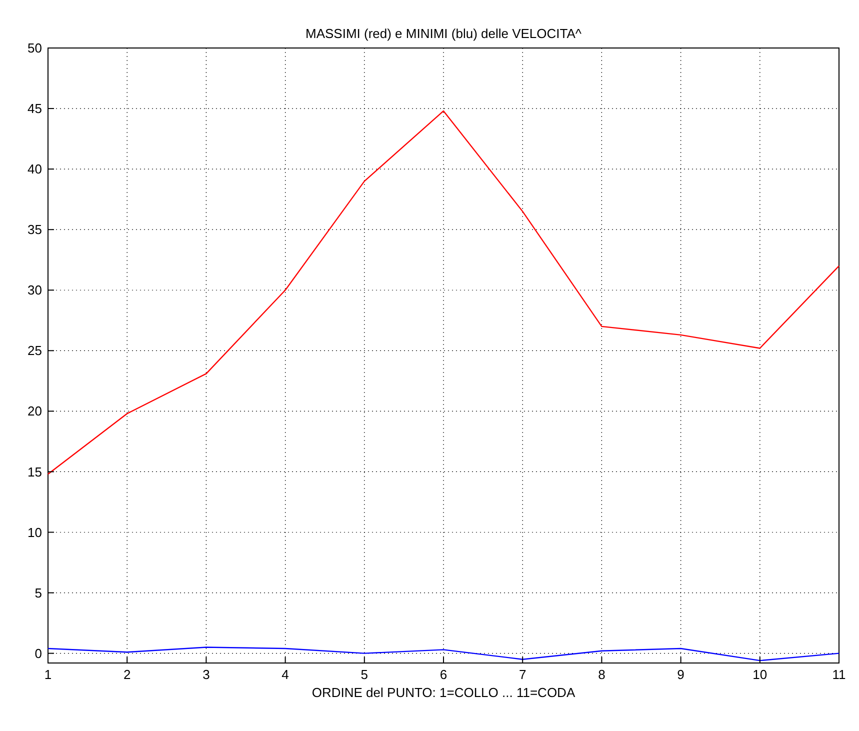 This screenshot has height=731, width=859. What do you see at coordinates (35, 230) in the screenshot?
I see `y-tick-label: 35` at bounding box center [35, 230].